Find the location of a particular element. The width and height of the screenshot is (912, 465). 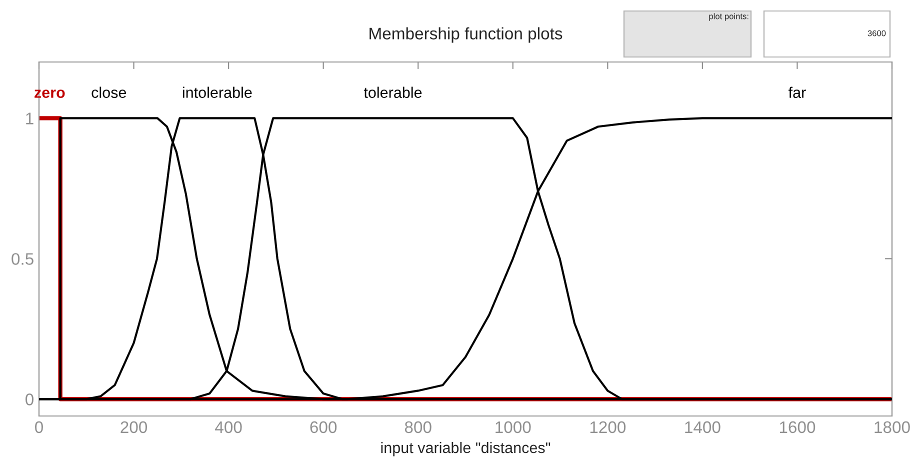

x-tick-label: 800 is located at coordinates (418, 427).